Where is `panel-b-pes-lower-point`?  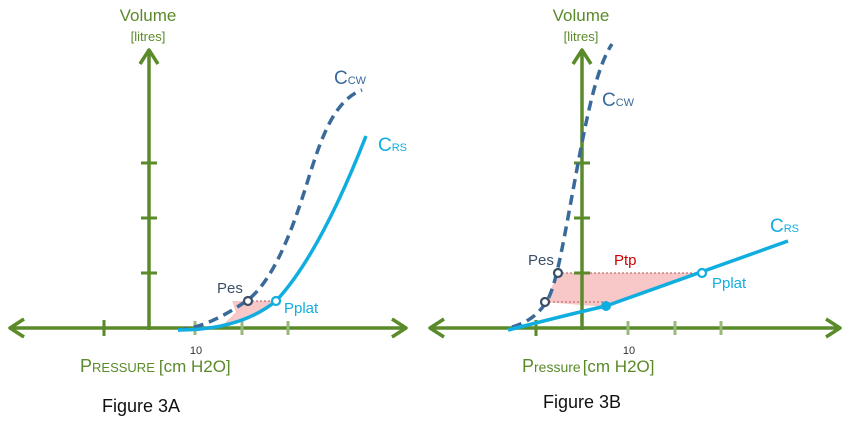
panel-b-pes-lower-point is located at coordinates (545, 302).